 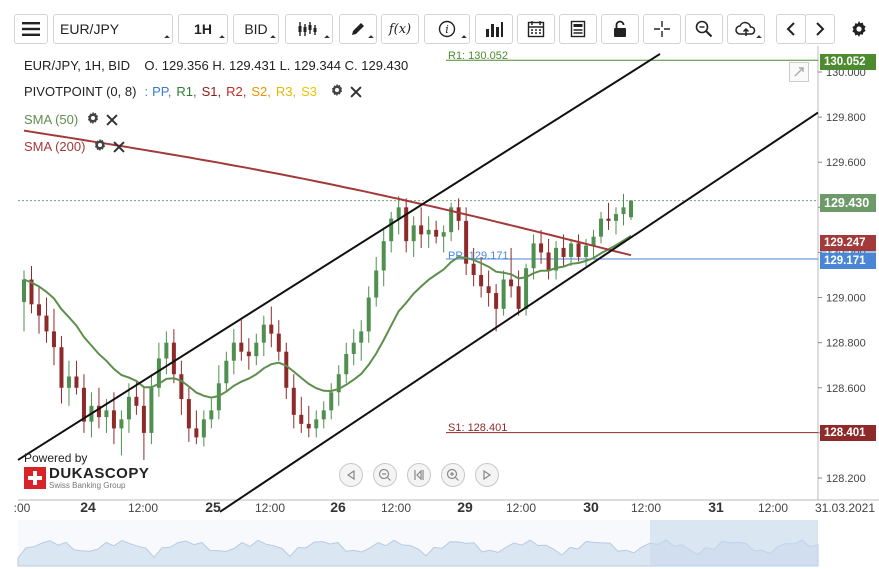 I want to click on fullscreen-button, so click(x=799, y=72).